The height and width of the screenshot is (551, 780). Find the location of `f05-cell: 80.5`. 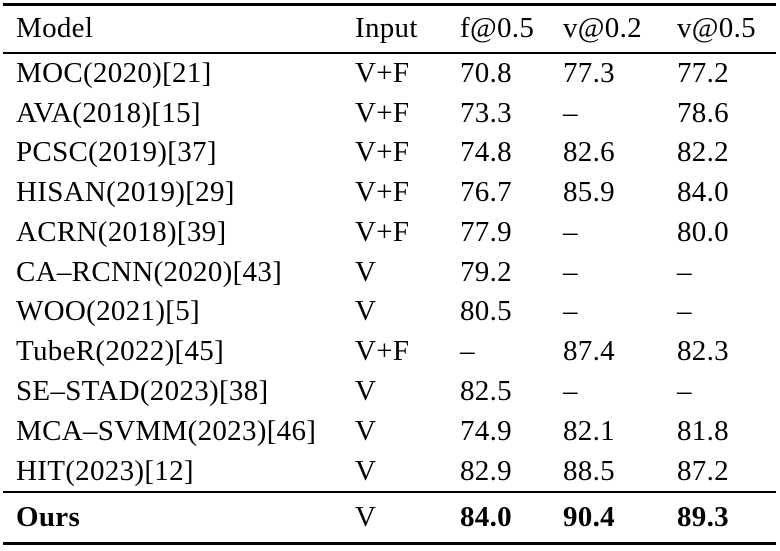

f05-cell: 80.5 is located at coordinates (486, 311).